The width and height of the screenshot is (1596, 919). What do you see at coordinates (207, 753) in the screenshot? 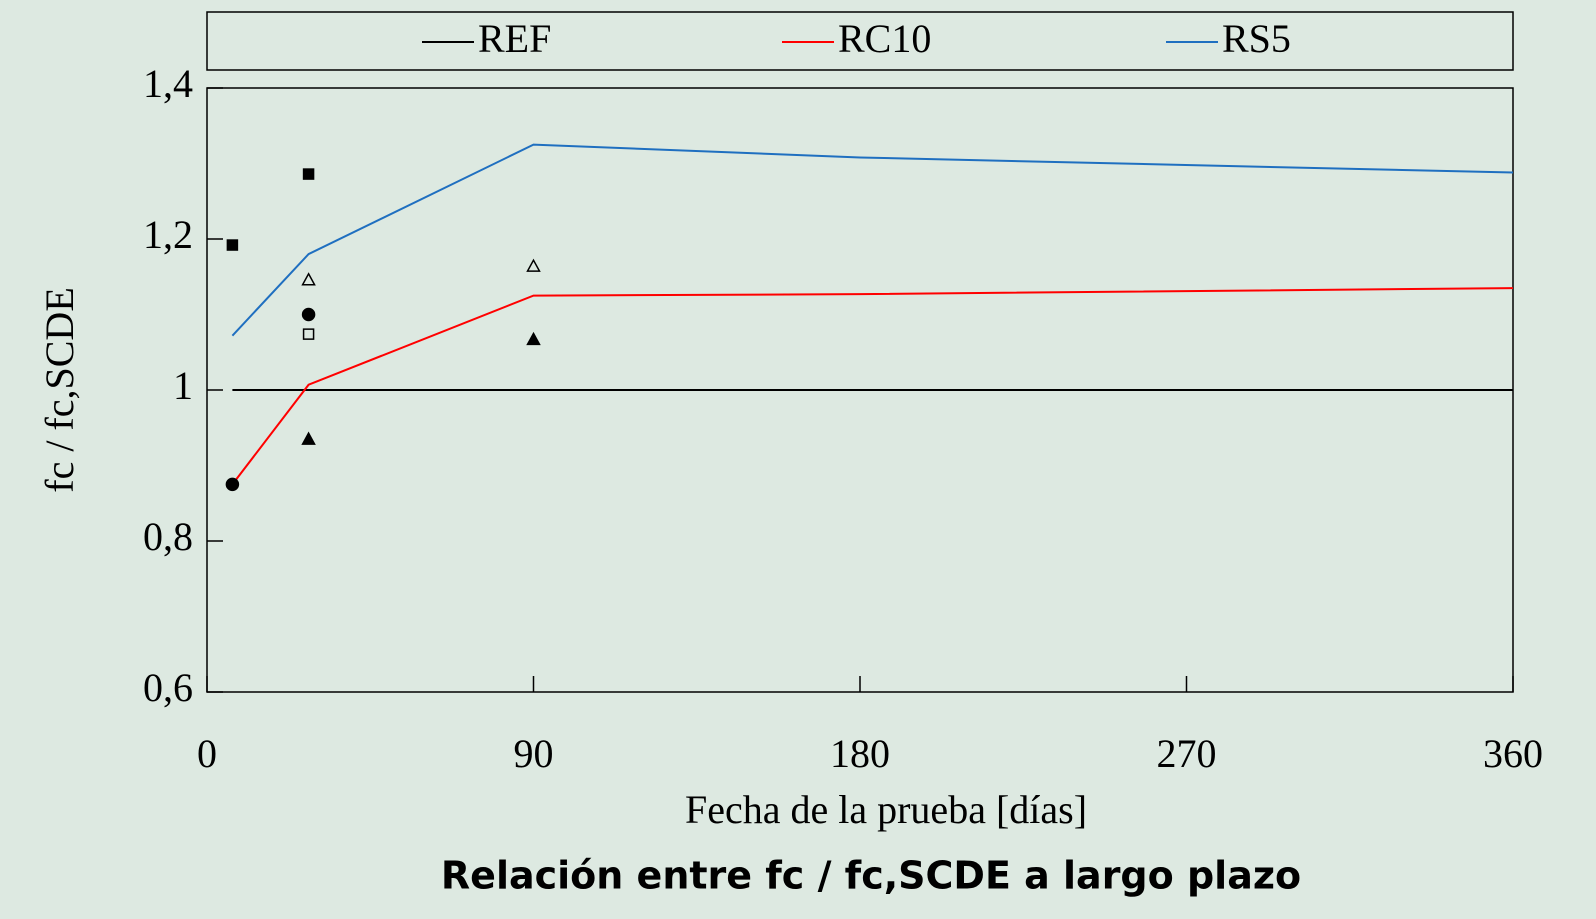
I see `x-tick-label: 0` at bounding box center [207, 753].